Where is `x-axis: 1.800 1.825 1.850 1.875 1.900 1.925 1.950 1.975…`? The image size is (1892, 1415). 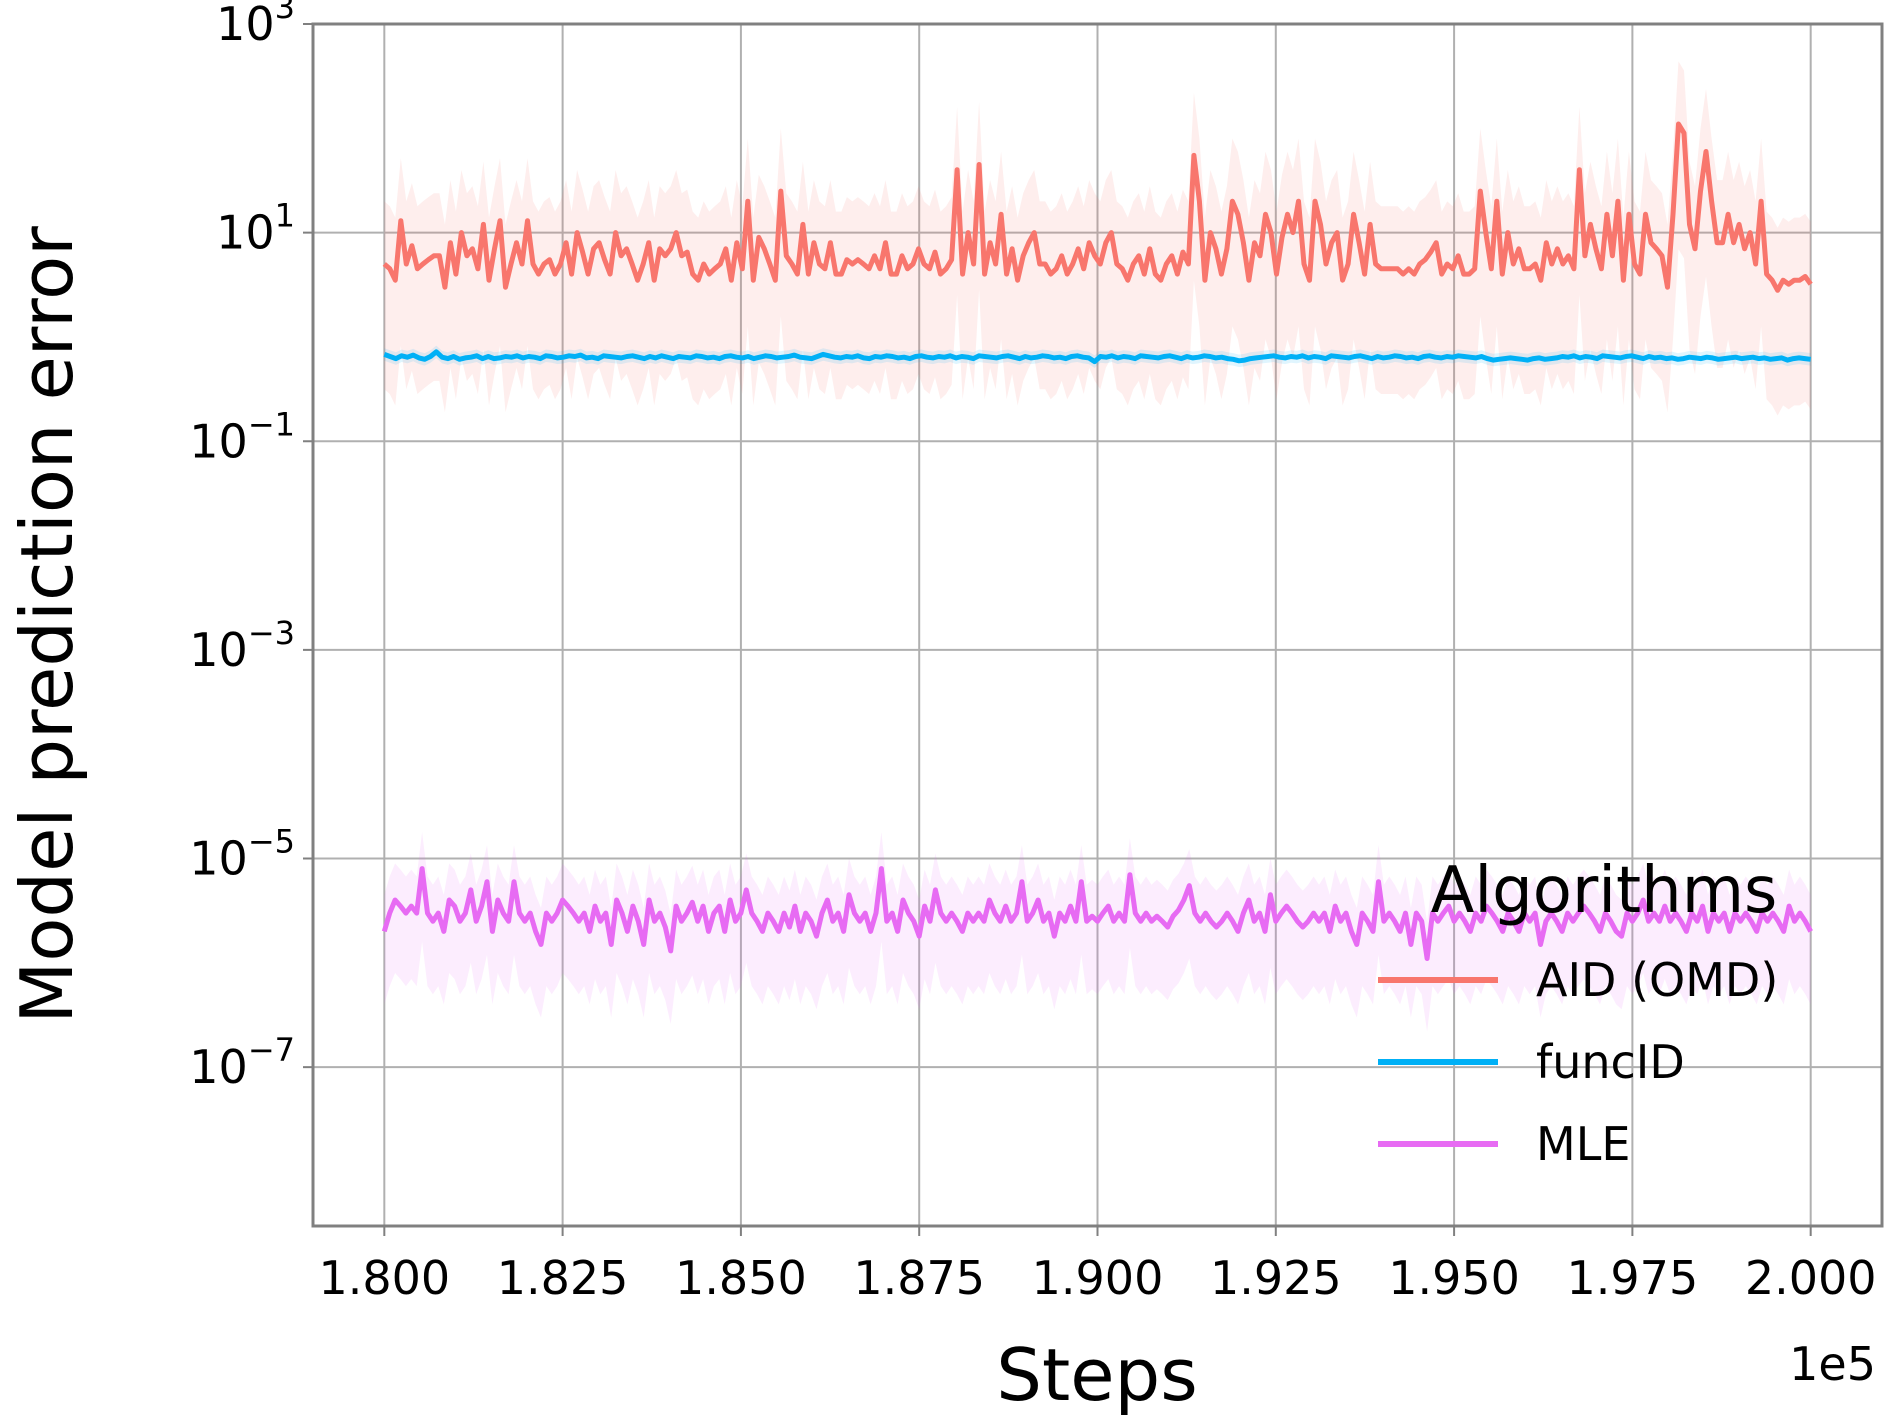 x-axis: 1.800 1.825 1.850 1.875 1.900 1.925 1.950 1.975… is located at coordinates (1097, 1265).